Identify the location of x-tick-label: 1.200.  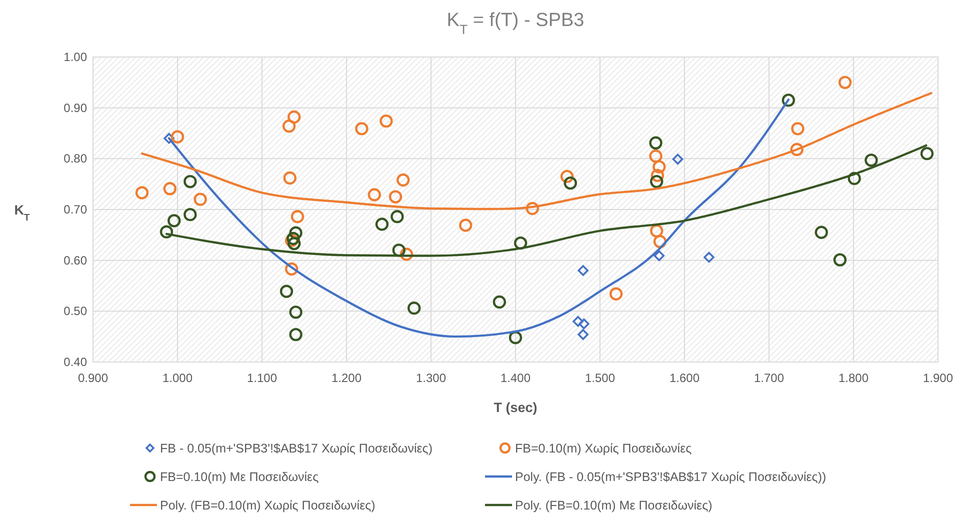
(346, 378).